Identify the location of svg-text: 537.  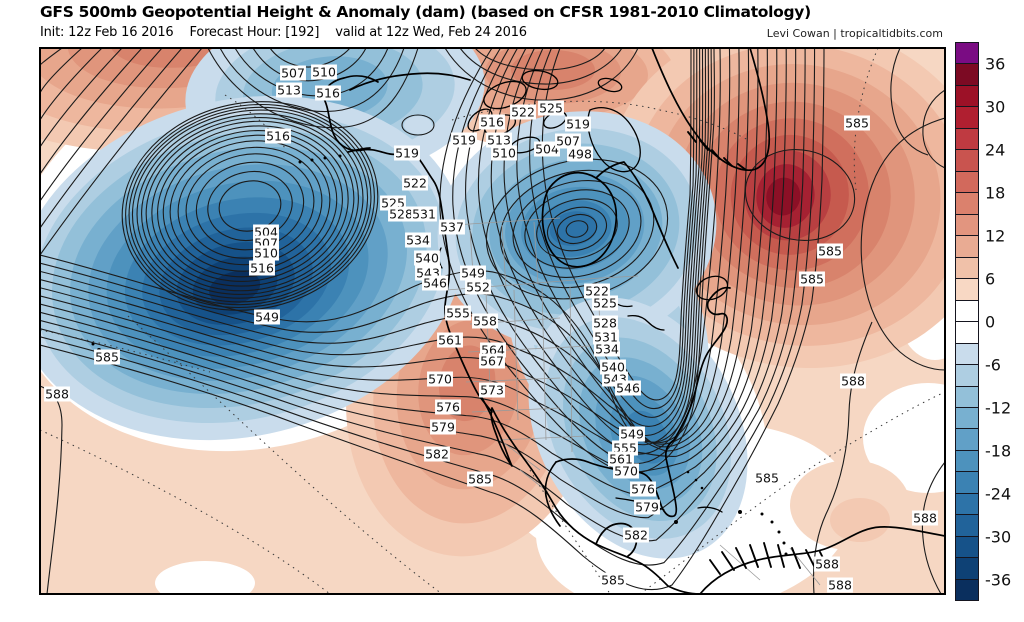
(452, 227).